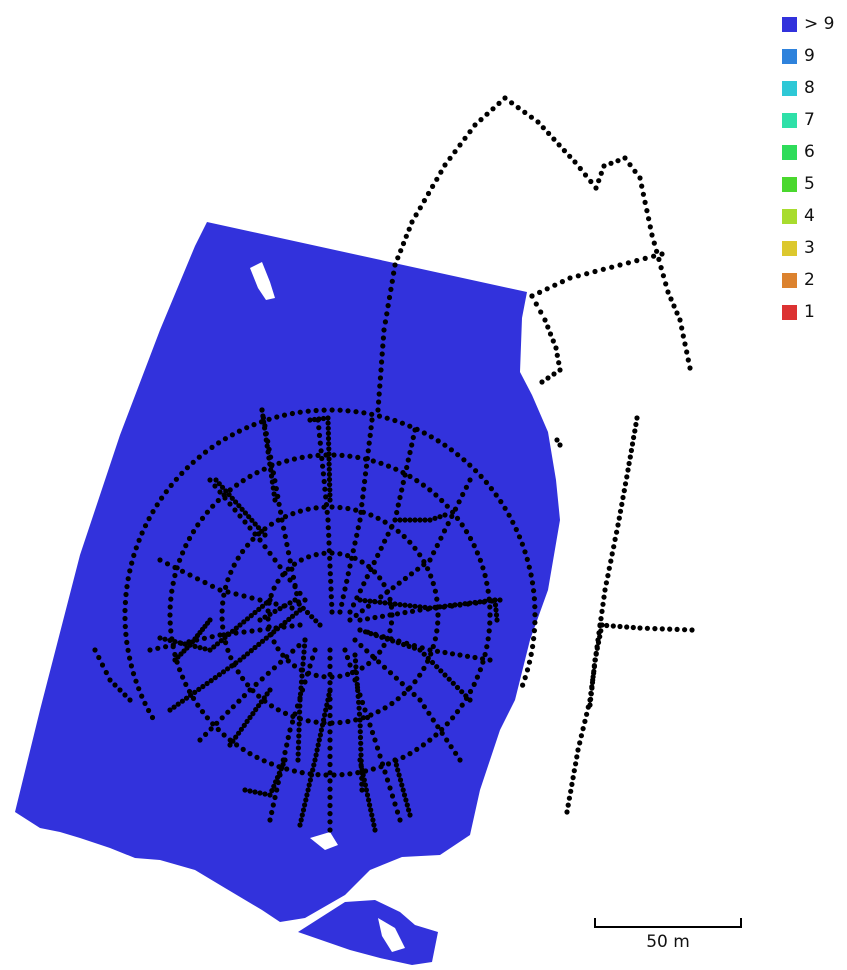 Image resolution: width=847 pixels, height=970 pixels. Describe the element at coordinates (809, 152) in the screenshot. I see `legend-label: 6` at that location.